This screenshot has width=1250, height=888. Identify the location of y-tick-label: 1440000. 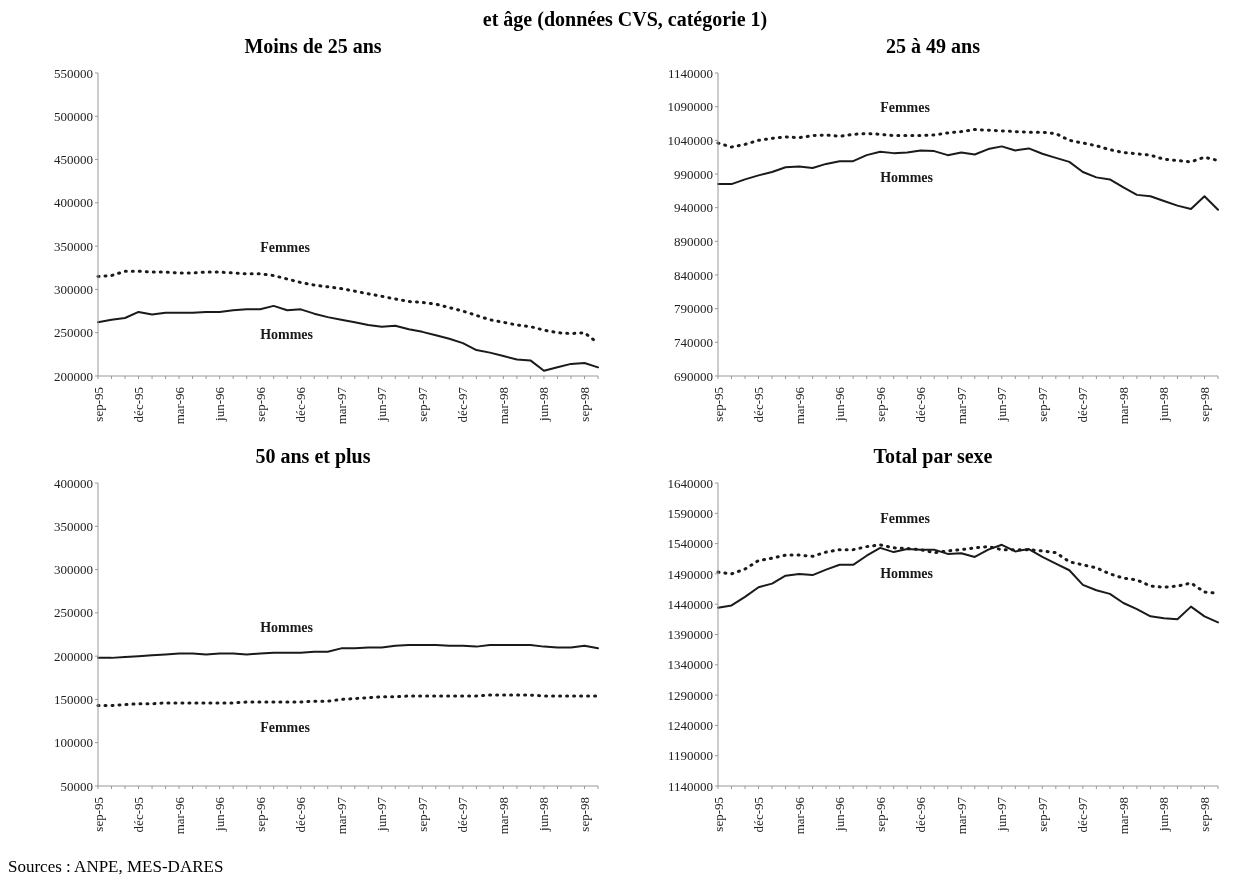
(690, 604).